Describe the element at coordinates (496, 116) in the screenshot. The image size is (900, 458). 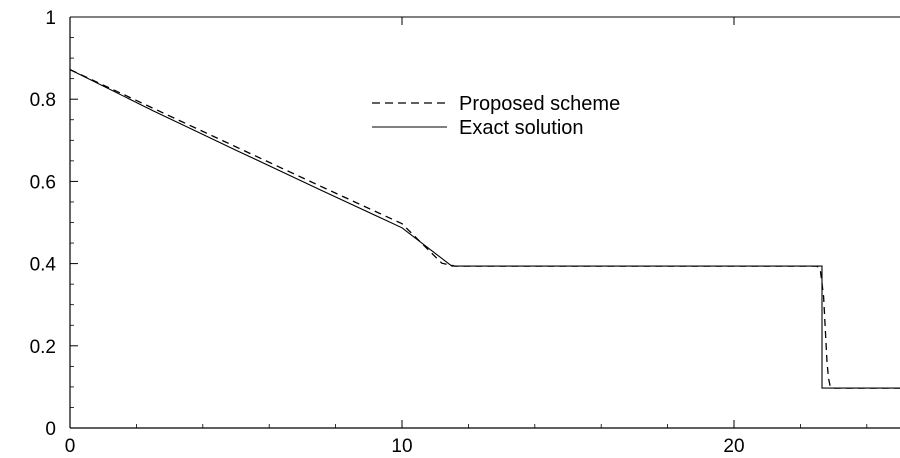
I see `legend: Proposed scheme Exact solution` at that location.